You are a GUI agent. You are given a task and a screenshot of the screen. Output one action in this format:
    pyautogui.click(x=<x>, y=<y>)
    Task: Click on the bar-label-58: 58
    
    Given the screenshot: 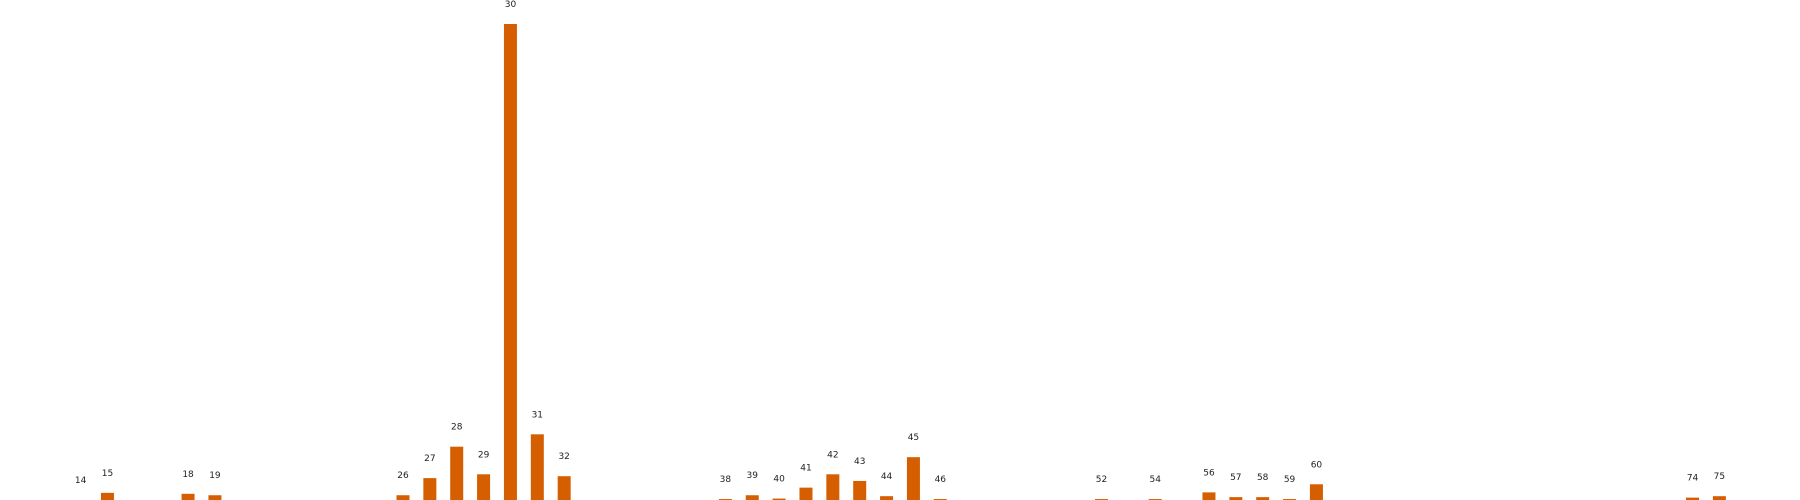 What is the action you would take?
    pyautogui.click(x=1263, y=478)
    